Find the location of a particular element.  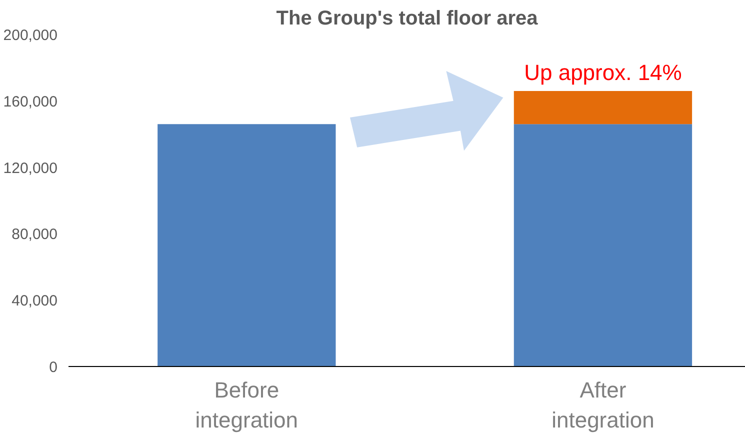

y-tick-label: 120,000 is located at coordinates (30, 168).